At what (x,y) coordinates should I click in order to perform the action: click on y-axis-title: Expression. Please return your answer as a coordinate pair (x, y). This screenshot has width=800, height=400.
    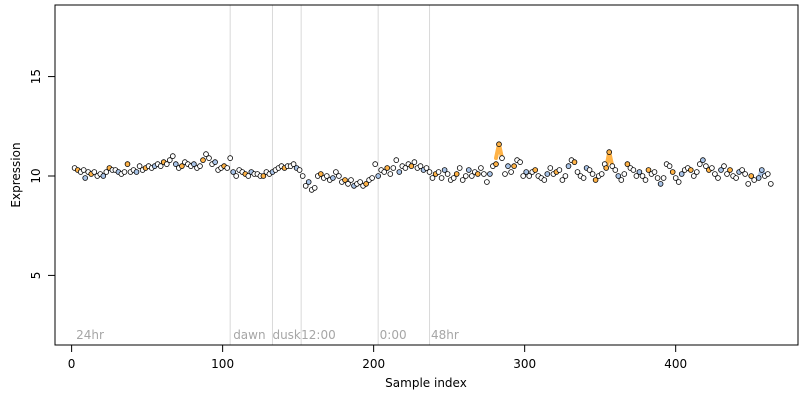
    Looking at the image, I should click on (16, 174).